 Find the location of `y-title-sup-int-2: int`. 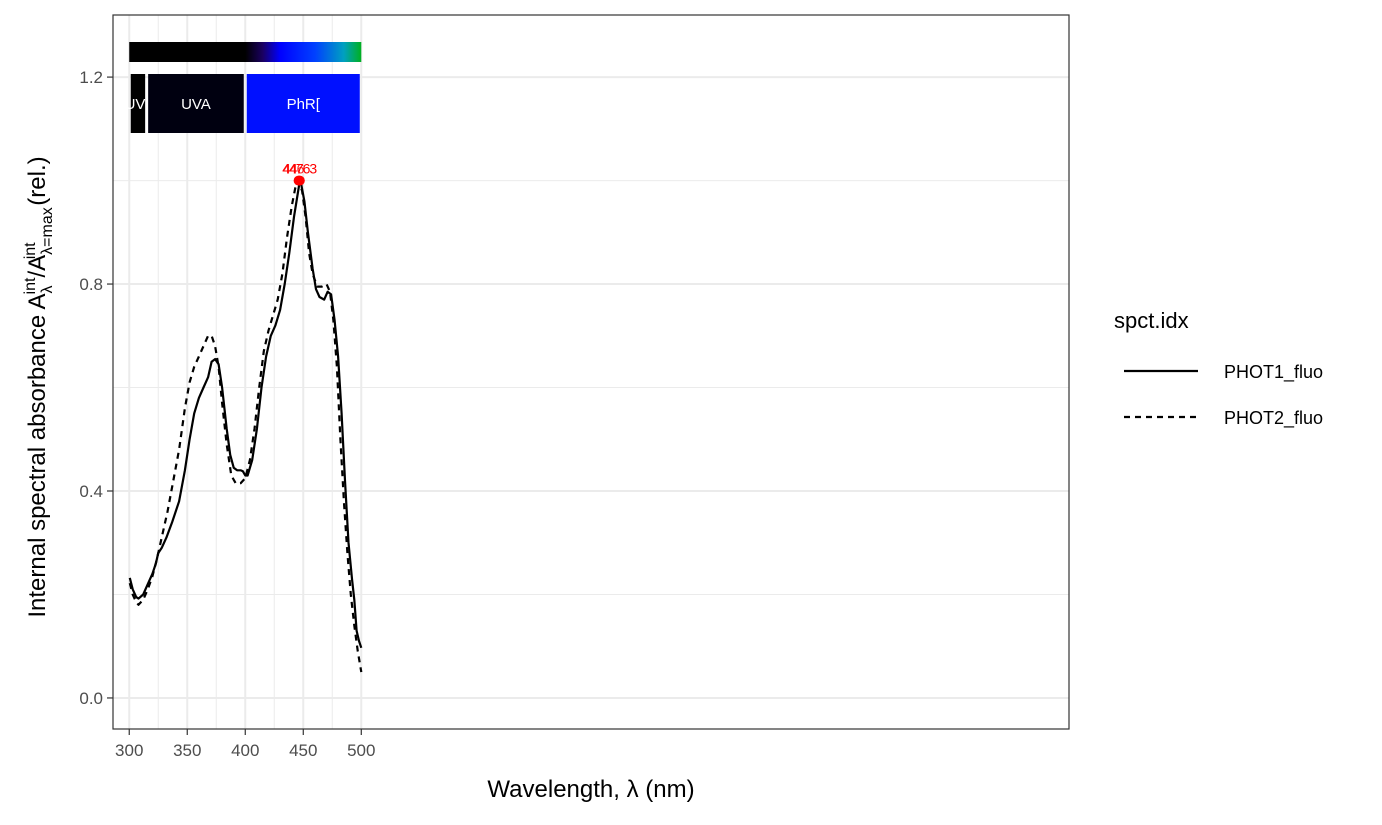

y-title-sup-int-2: int is located at coordinates (30, 250).